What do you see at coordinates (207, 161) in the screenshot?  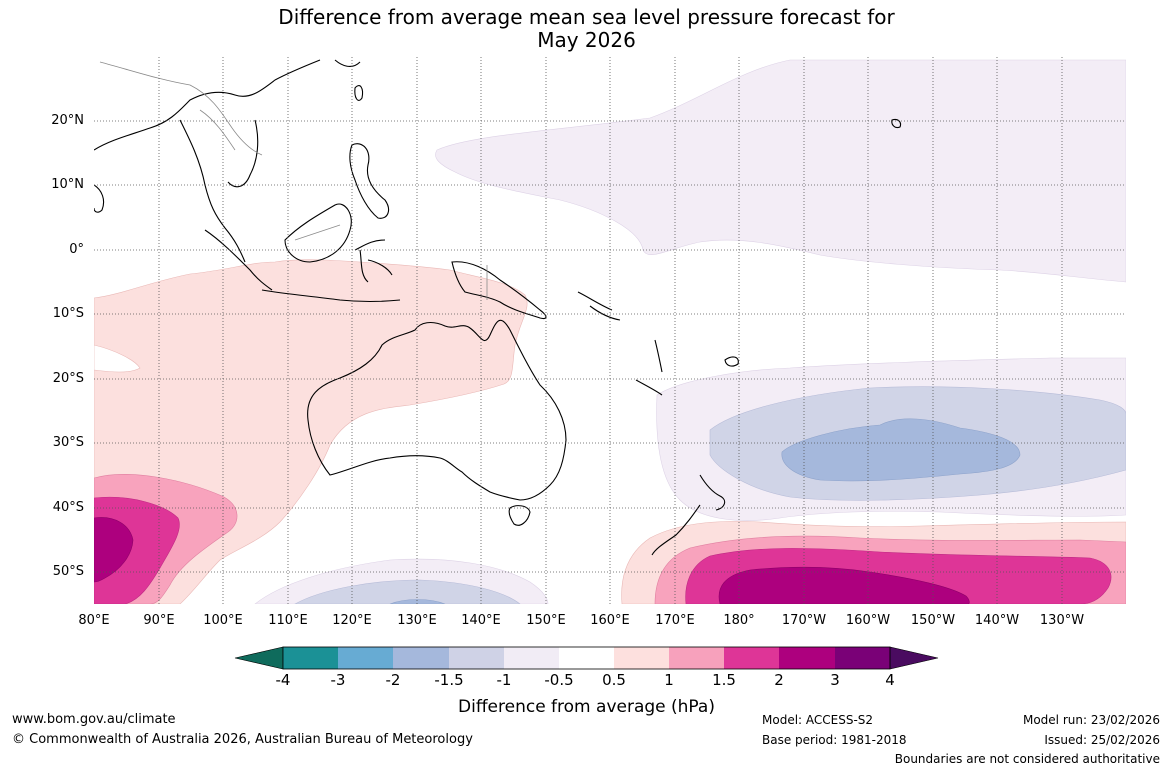 I see `coastline-southeast-asia` at bounding box center [207, 161].